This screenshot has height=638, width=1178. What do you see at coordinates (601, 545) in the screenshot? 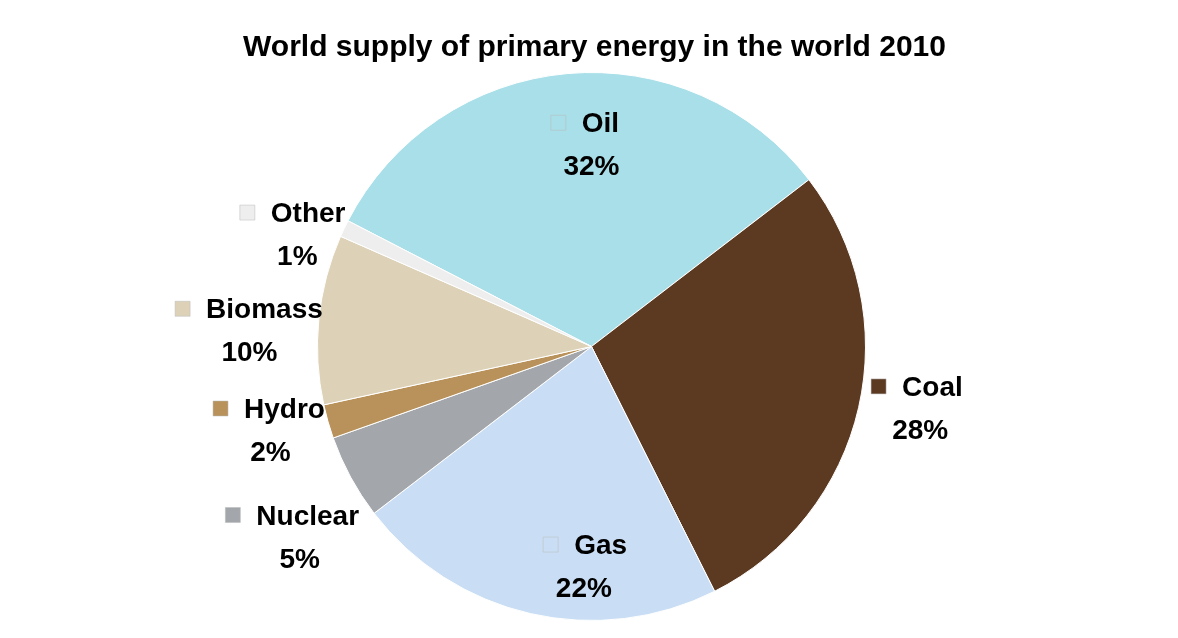
I see `legend-label: Gas` at bounding box center [601, 545].